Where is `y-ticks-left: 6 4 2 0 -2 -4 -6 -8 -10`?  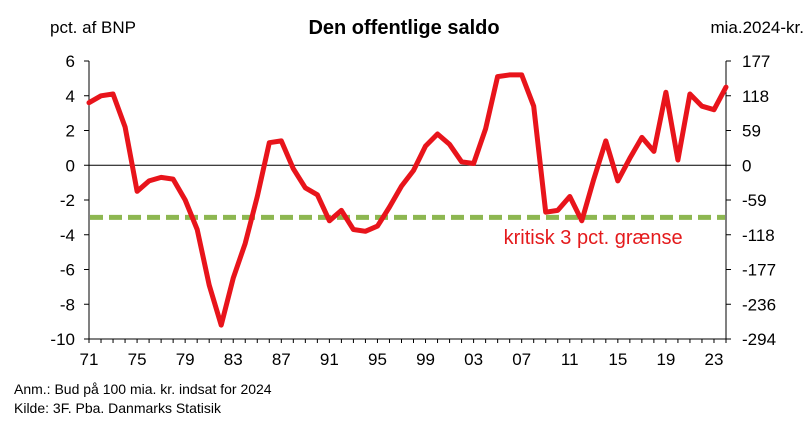
y-ticks-left: 6 4 2 0 -2 -4 -6 -8 -10 is located at coordinates (69, 200).